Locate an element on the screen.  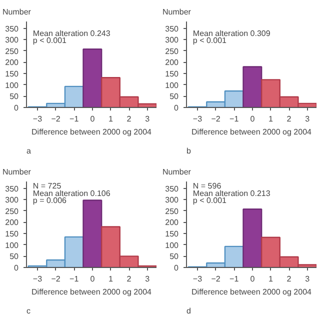
annotation: p = 0.006 is located at coordinates (50, 201).